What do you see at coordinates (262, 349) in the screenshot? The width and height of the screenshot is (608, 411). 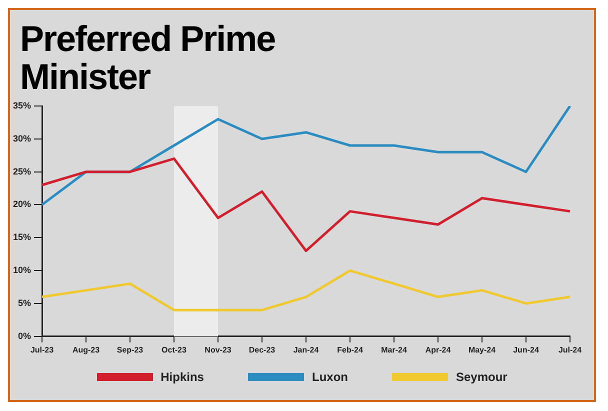 I see `x-tick-label: Dec-23` at bounding box center [262, 349].